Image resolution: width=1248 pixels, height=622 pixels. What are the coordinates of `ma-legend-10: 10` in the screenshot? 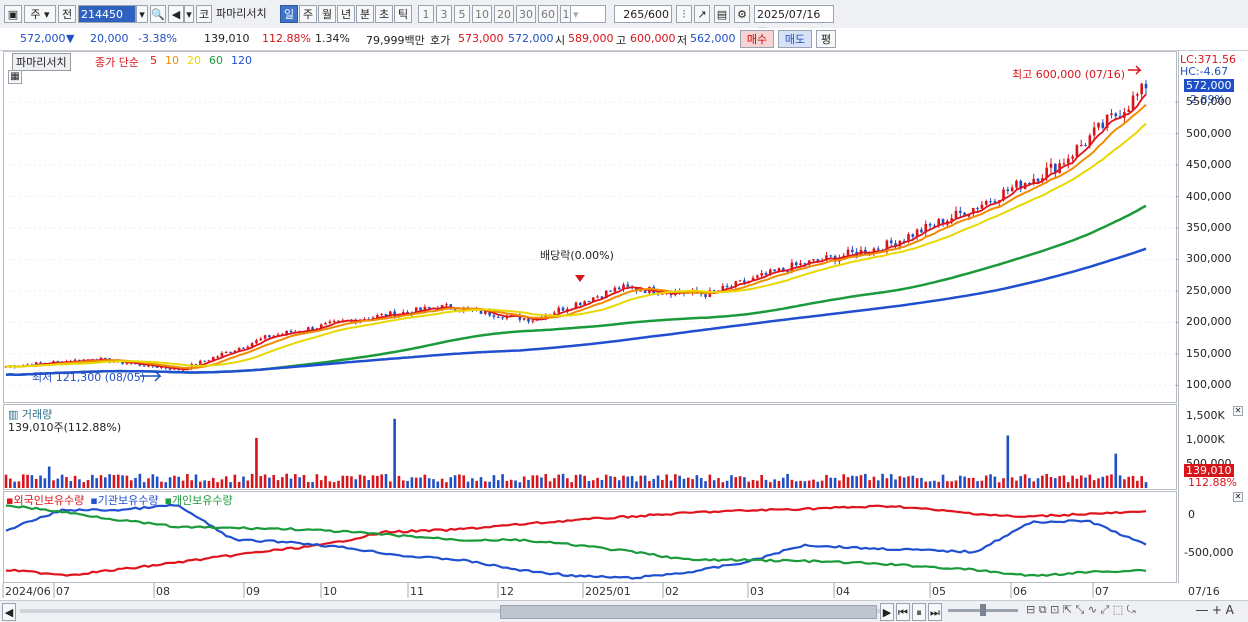 It's located at (172, 60).